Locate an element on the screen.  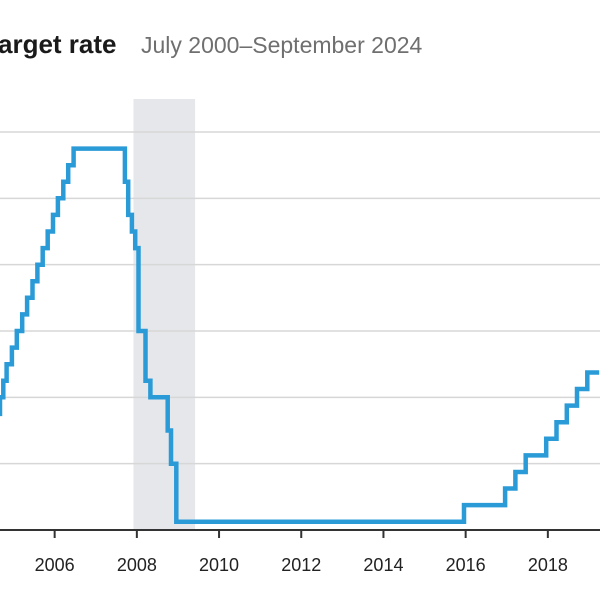
x-tick-label: 2008 is located at coordinates (137, 565).